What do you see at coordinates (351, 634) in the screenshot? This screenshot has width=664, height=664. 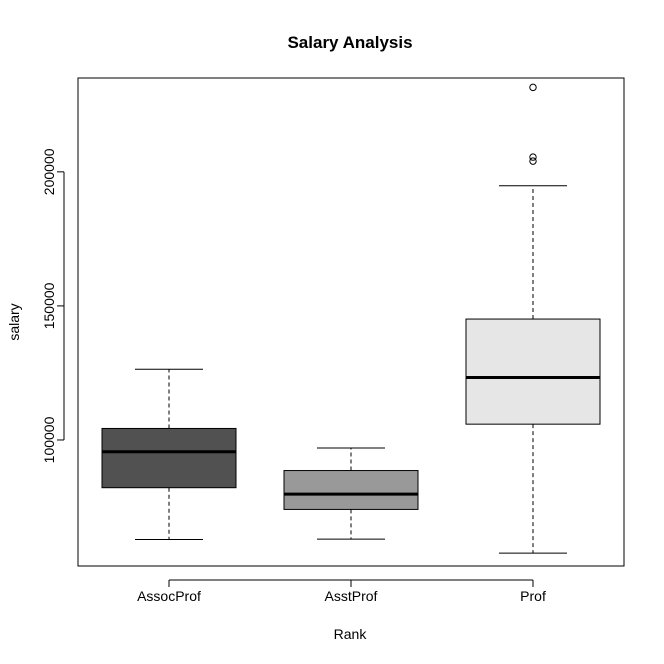 I see `x-axis-label: Rank` at bounding box center [351, 634].